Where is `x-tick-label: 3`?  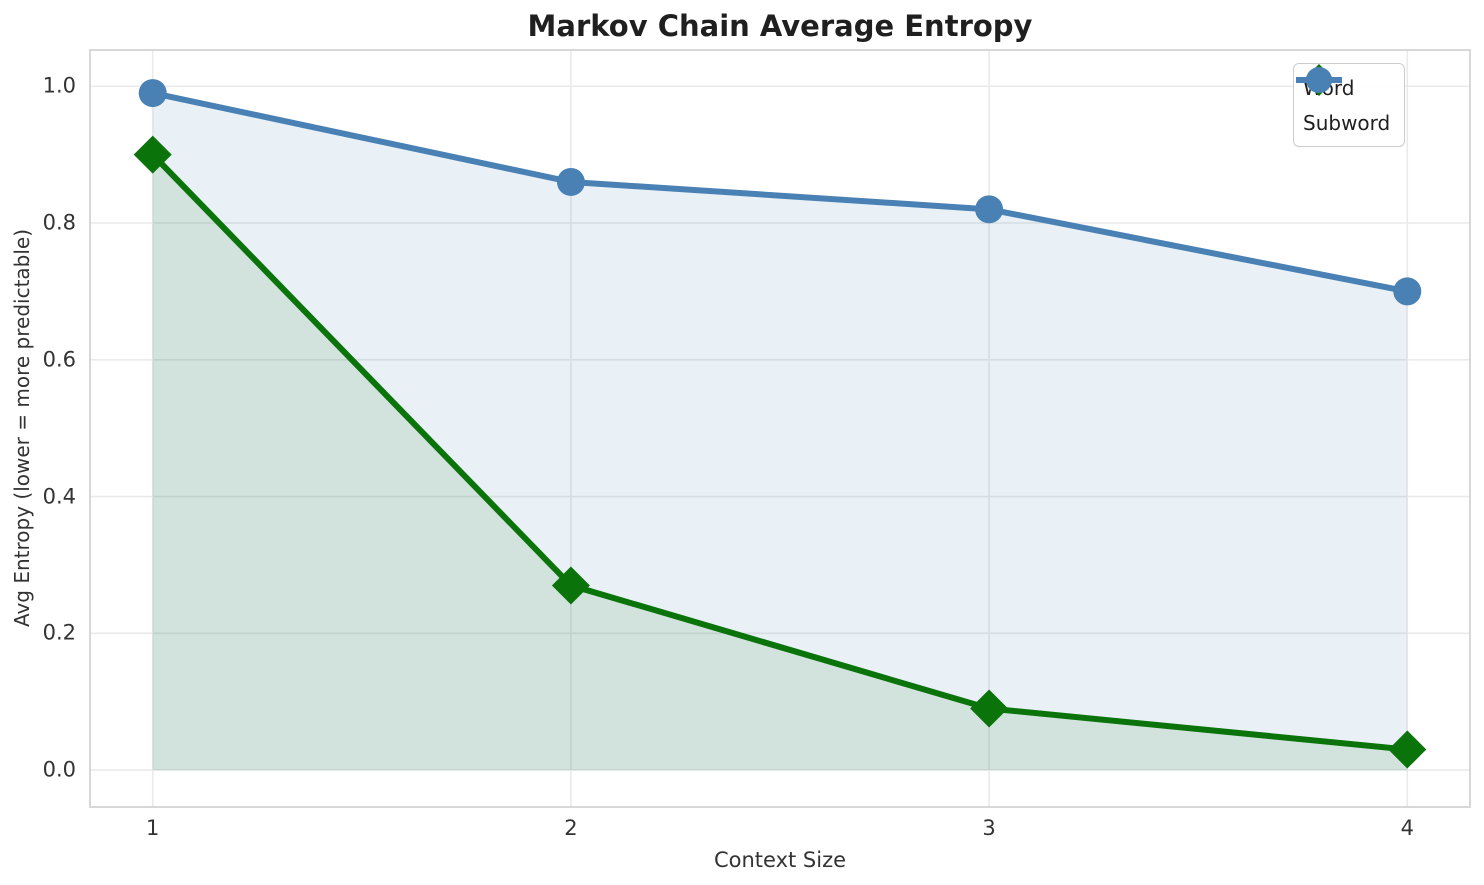 x-tick-label: 3 is located at coordinates (989, 828).